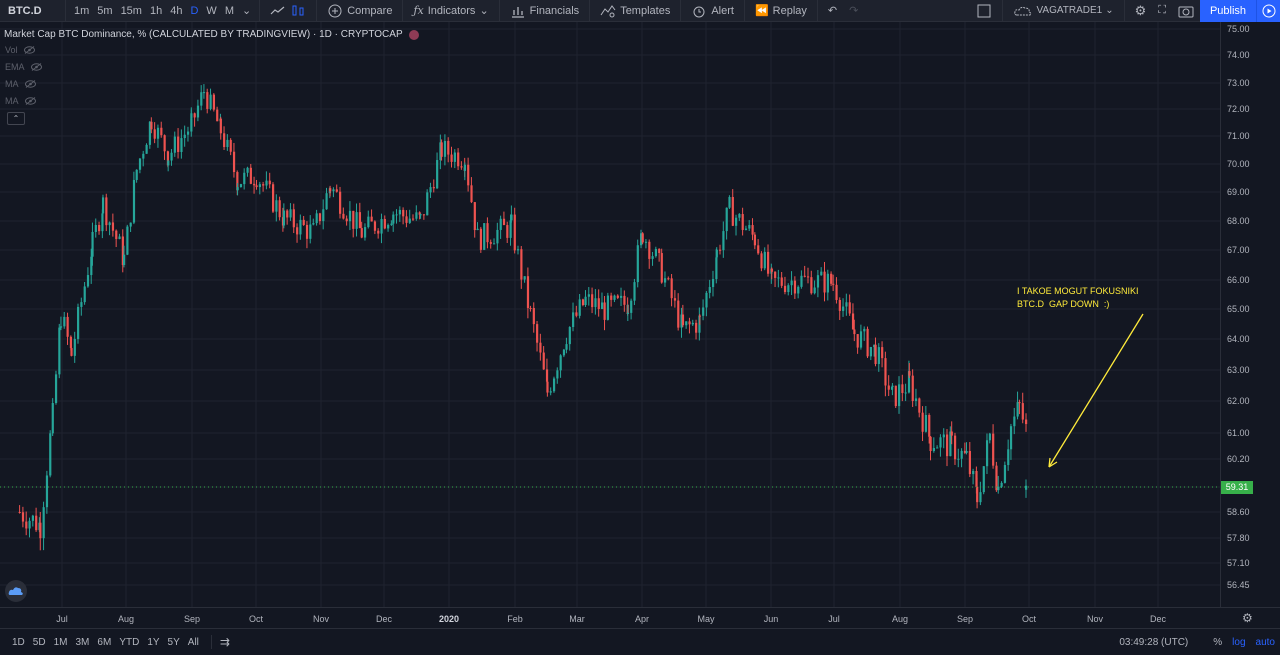 The width and height of the screenshot is (1280, 655). I want to click on redo-button: ↷, so click(853, 11).